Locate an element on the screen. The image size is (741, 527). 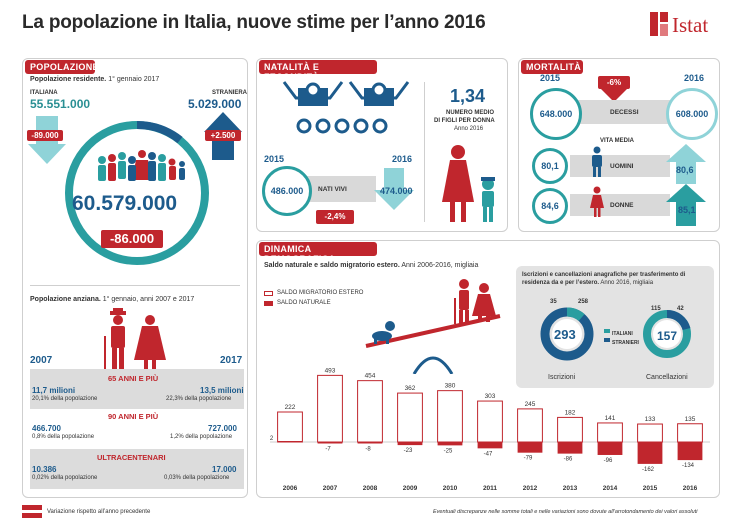
g100-a-value: 10.386 is located at coordinates (44, 469).